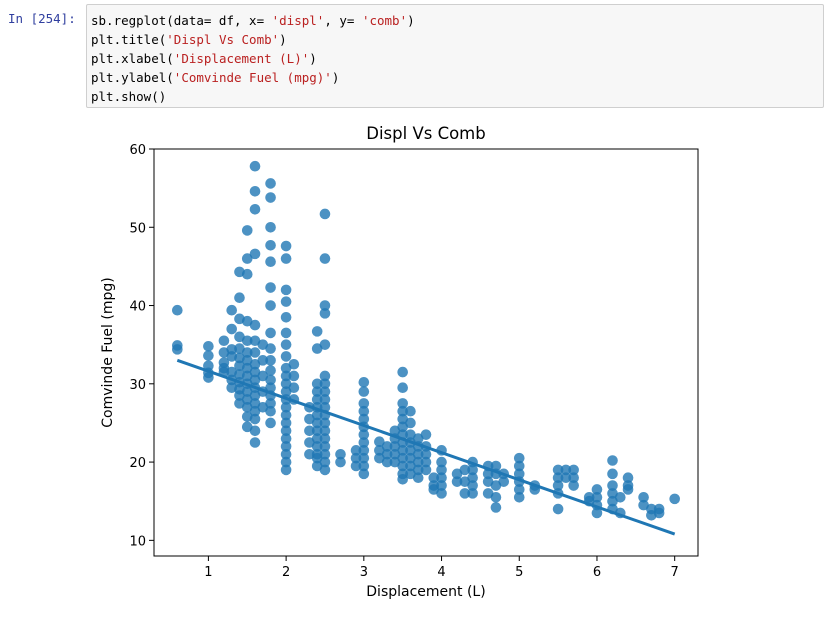 The height and width of the screenshot is (625, 826). I want to click on y-tick-label: 30, so click(137, 385).